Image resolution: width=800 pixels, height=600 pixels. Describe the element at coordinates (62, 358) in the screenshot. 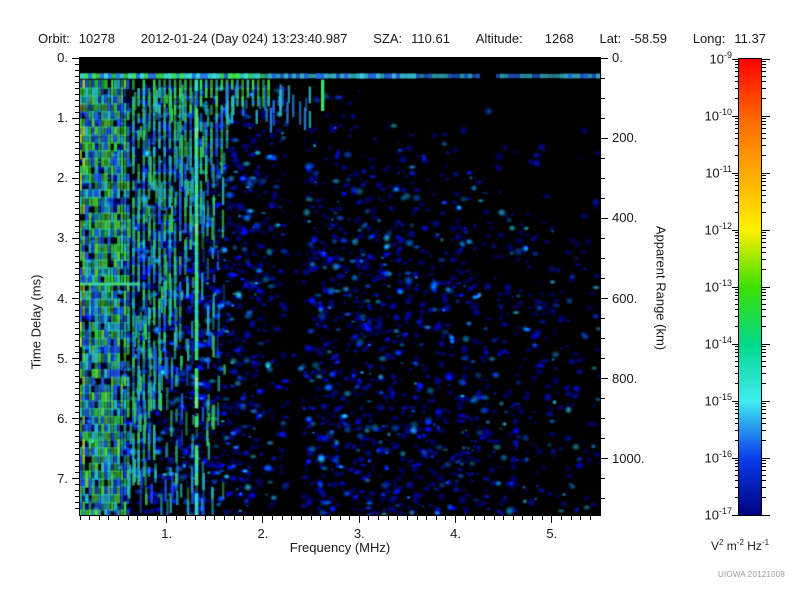

I see `y-tick-label: 5.` at that location.